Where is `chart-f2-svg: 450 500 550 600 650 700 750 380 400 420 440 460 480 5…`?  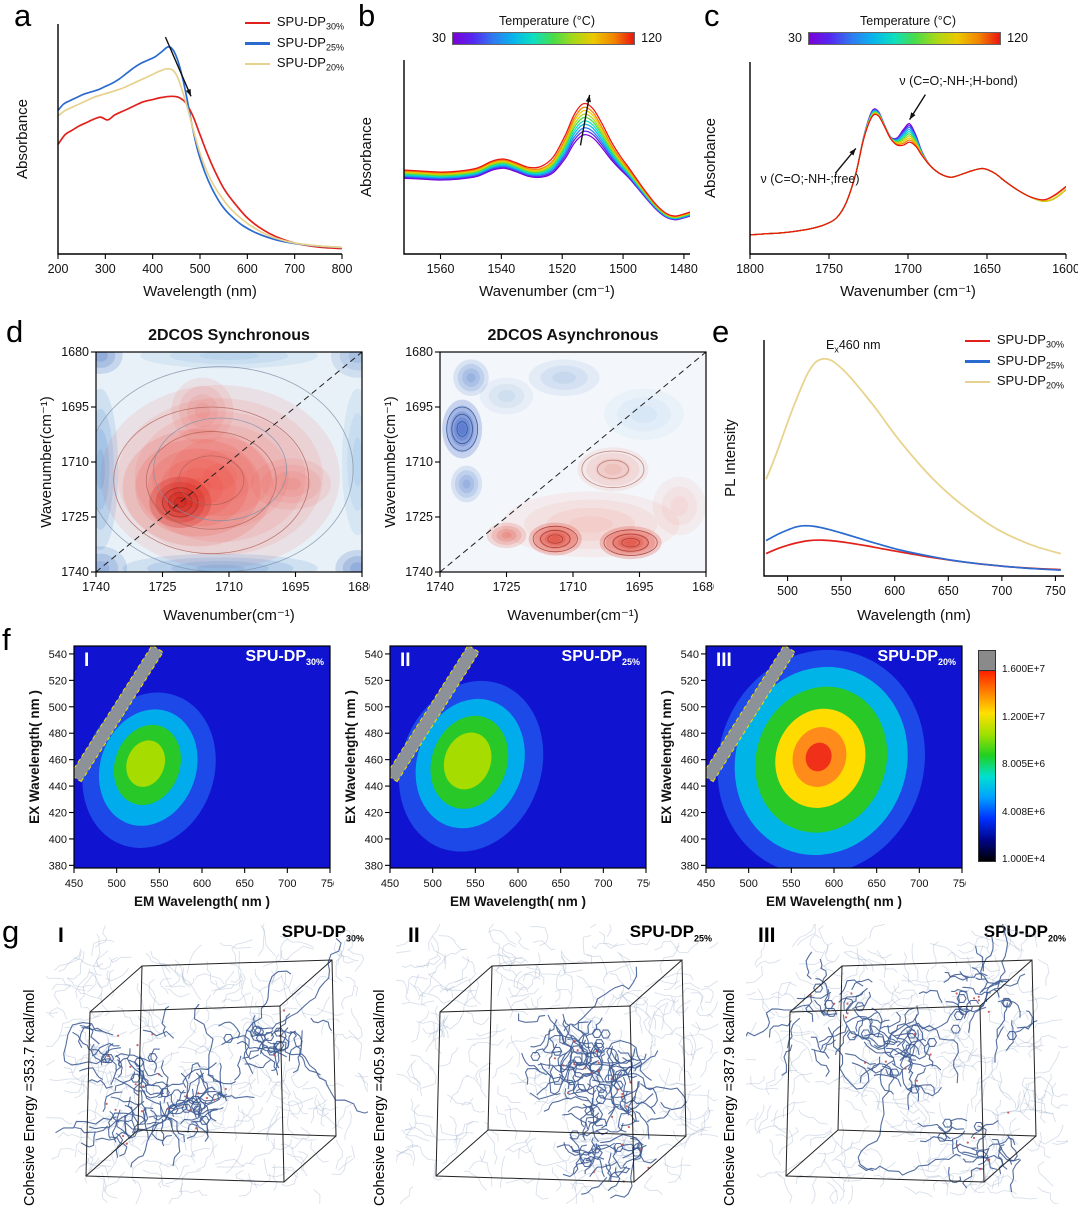 chart-f2-svg: 450 500 550 600 650 700 750 380 400 420 440 460 480 5… is located at coordinates (499, 777).